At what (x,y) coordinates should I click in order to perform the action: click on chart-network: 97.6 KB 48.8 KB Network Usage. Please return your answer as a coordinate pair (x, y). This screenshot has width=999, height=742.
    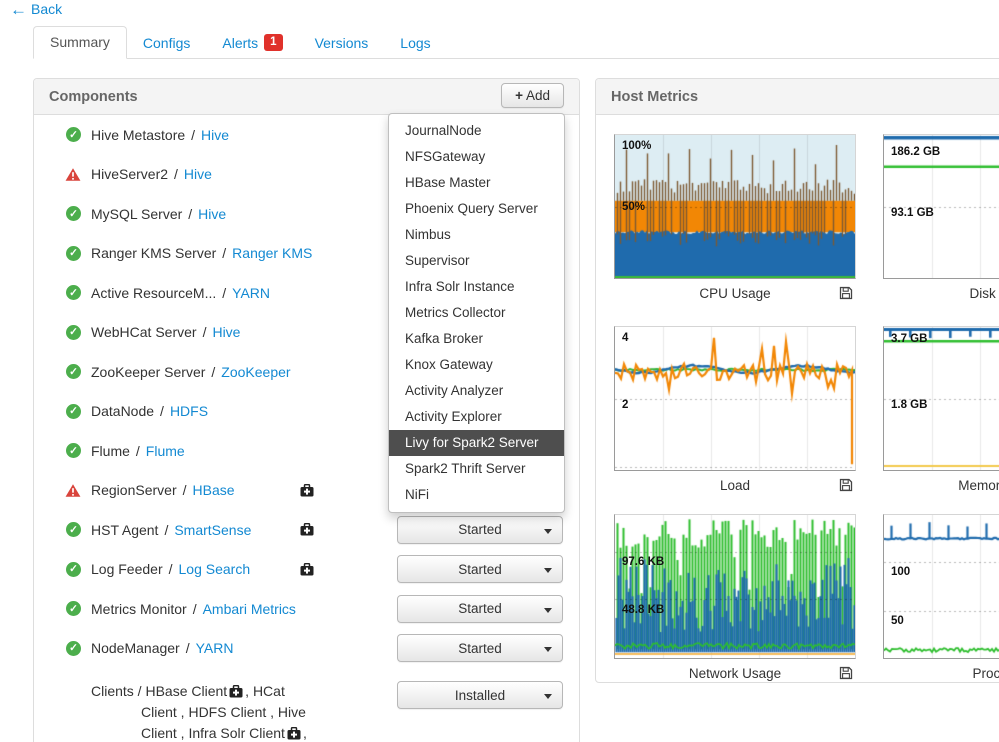
    Looking at the image, I should click on (735, 599).